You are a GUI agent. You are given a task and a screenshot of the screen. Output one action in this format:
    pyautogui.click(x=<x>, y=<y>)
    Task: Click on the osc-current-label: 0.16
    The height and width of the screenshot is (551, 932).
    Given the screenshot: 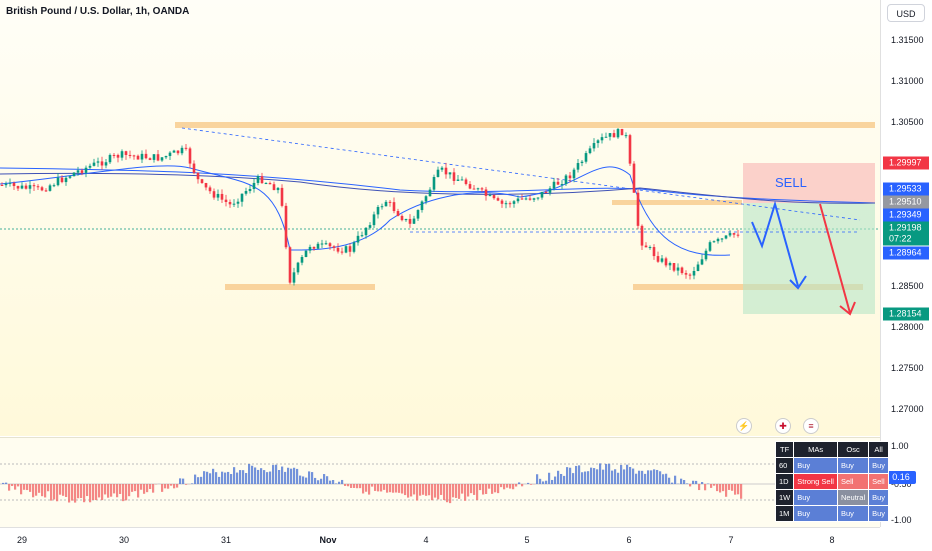 What is the action you would take?
    pyautogui.click(x=901, y=477)
    